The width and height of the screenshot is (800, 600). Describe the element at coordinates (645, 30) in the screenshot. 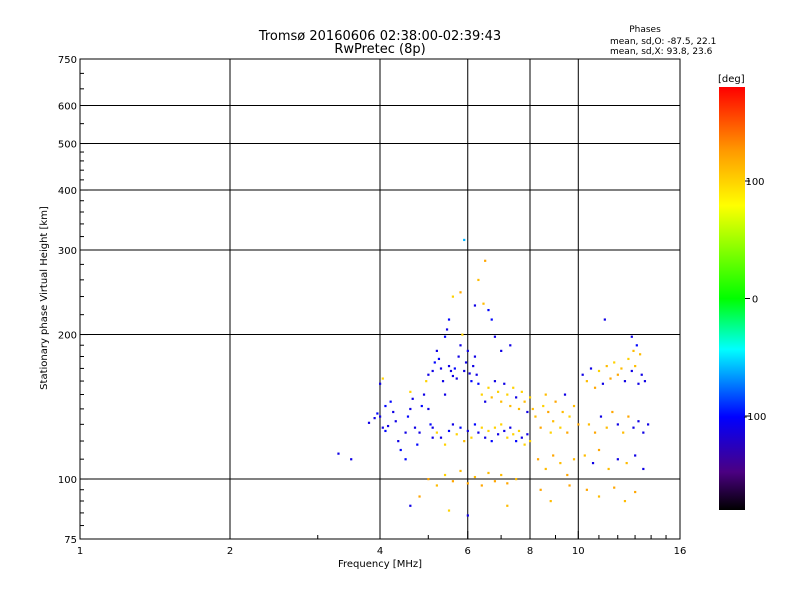

I see `phases-heading: Phases` at that location.